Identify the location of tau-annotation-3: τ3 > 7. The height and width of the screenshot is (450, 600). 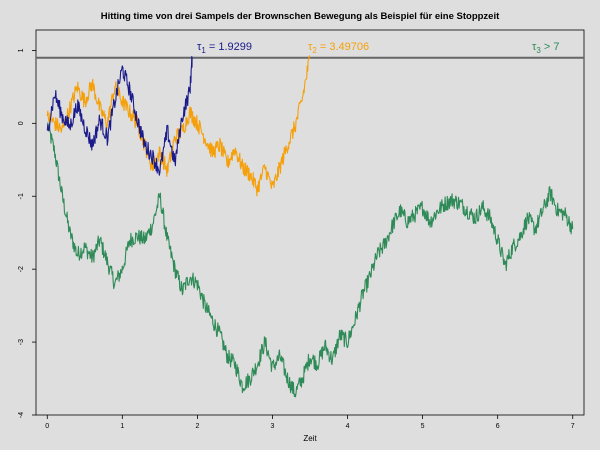
(545, 48).